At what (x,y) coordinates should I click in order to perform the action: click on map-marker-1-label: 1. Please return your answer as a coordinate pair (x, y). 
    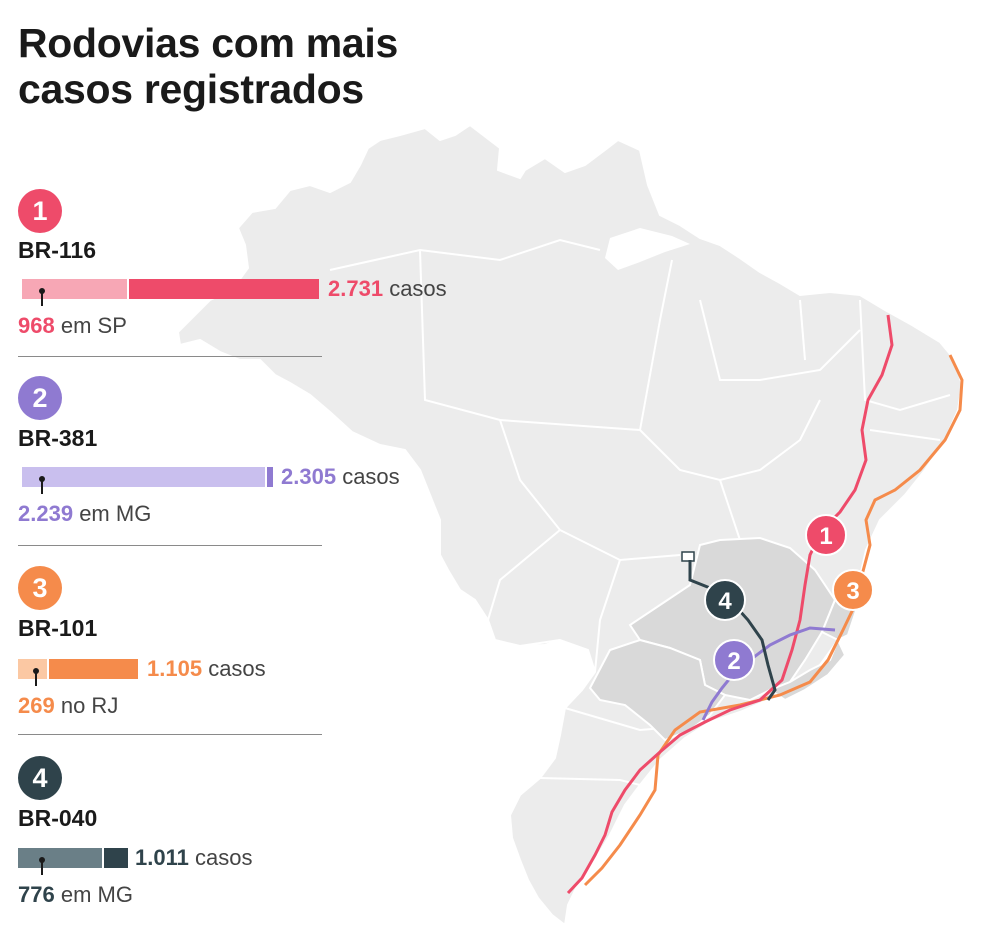
    Looking at the image, I should click on (825, 536).